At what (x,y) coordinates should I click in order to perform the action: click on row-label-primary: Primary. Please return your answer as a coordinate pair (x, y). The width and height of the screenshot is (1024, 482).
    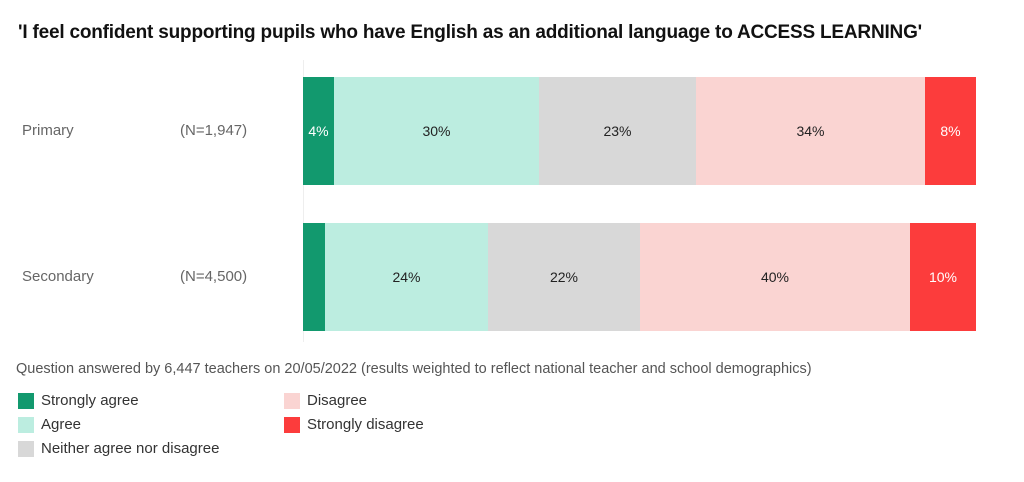
    Looking at the image, I should click on (48, 130).